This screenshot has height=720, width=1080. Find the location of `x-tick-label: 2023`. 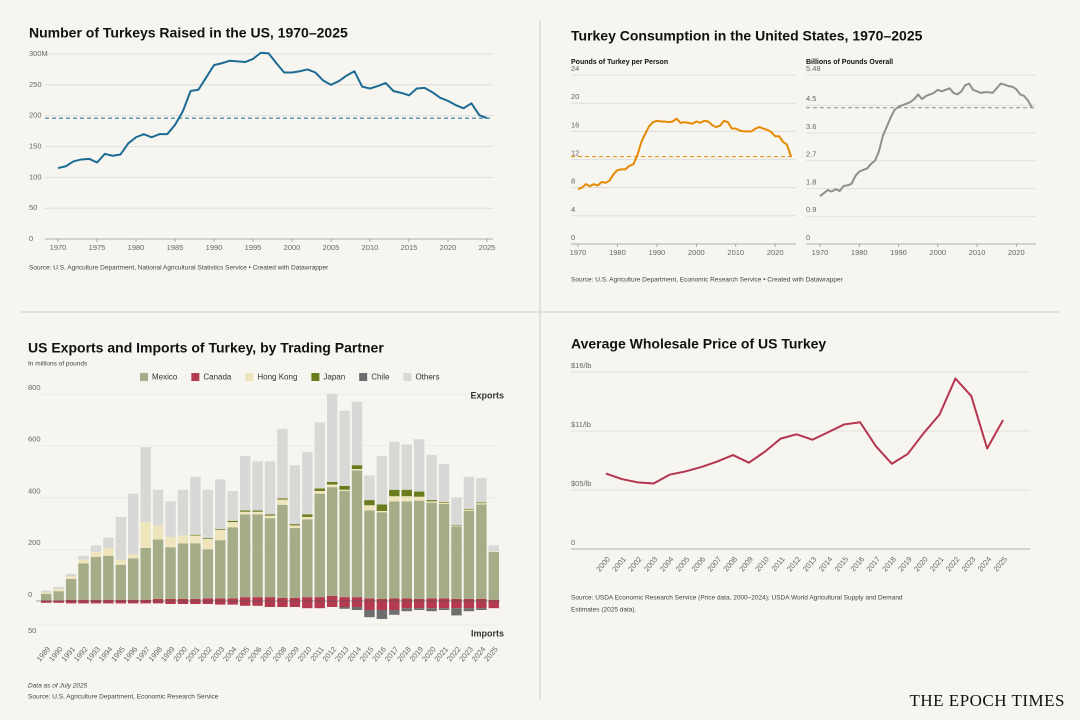

x-tick-label: 2023 is located at coordinates (969, 564).